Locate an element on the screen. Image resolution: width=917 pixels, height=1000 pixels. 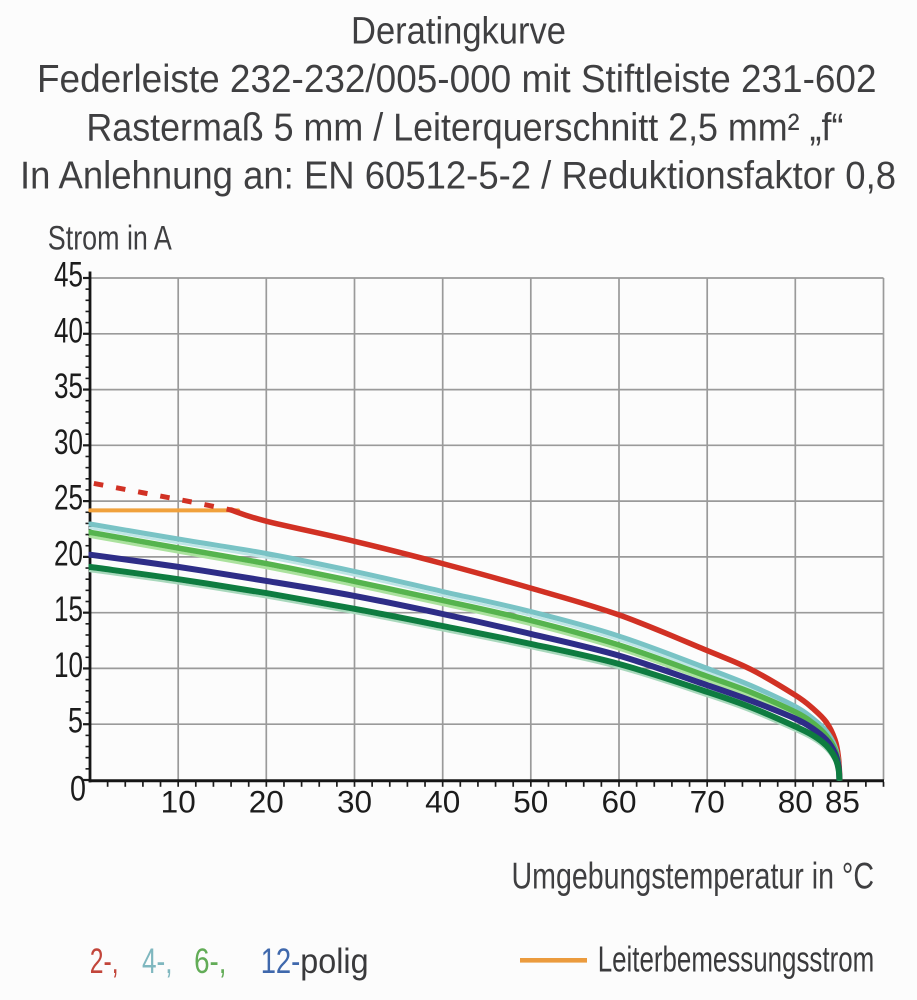
svg-text: 35 is located at coordinates (68, 386).